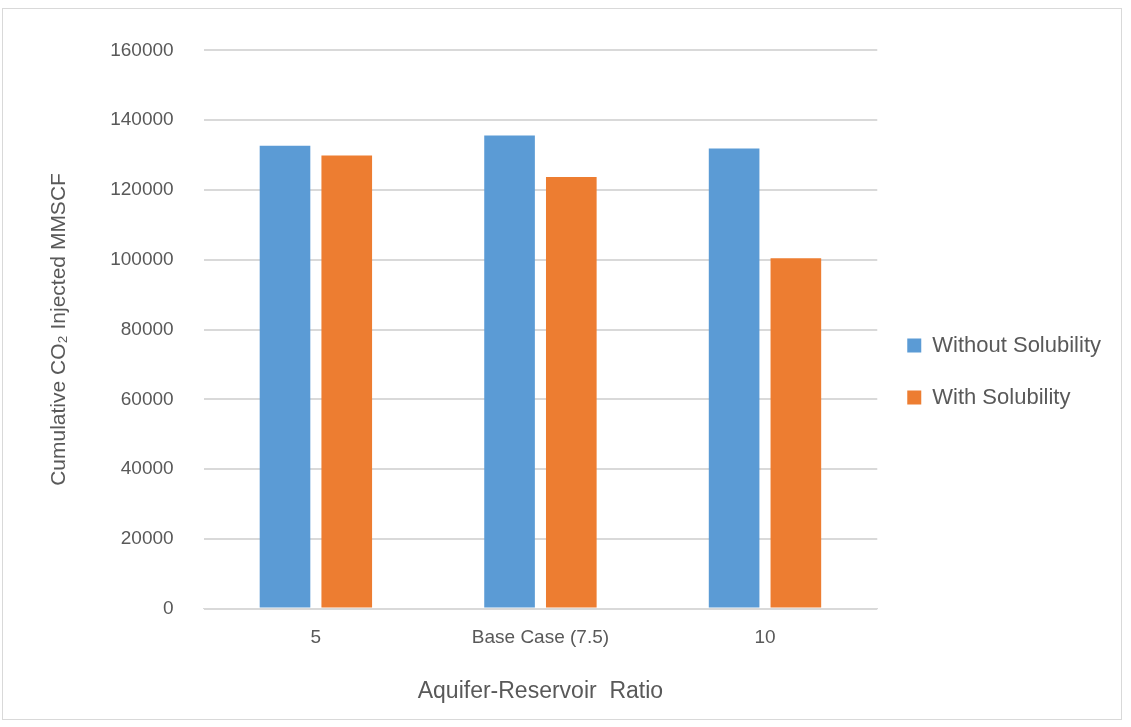  What do you see at coordinates (765, 637) in the screenshot?
I see `x-tick-label: 10` at bounding box center [765, 637].